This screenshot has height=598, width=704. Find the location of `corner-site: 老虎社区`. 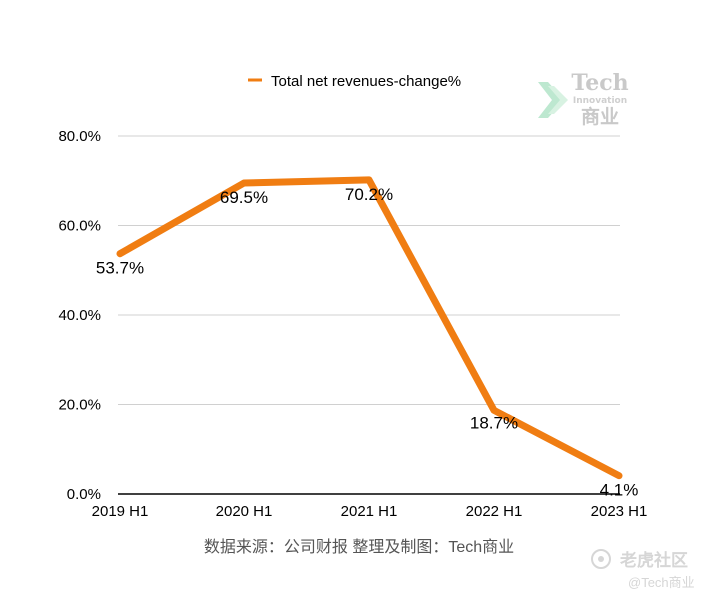

corner-site: 老虎社区 is located at coordinates (653, 560).